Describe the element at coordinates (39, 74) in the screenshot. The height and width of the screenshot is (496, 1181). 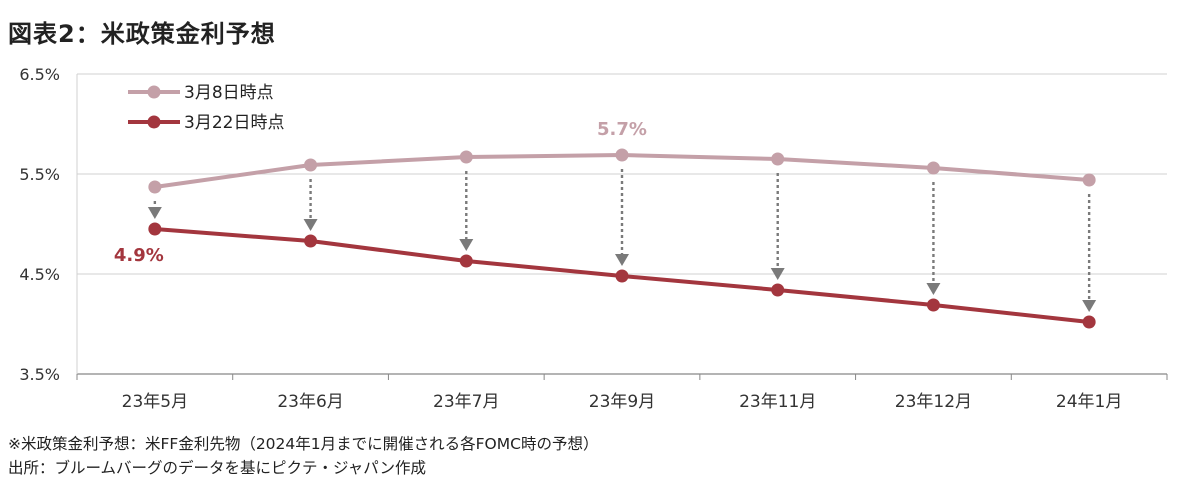
I see `y-tick-label: 6.5%` at that location.